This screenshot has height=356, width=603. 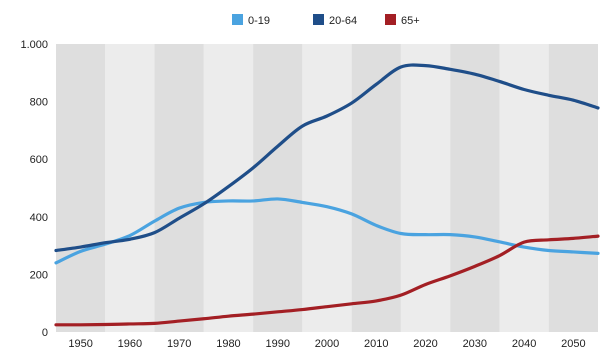 I want to click on x-tick-label: 1960, so click(x=130, y=344).